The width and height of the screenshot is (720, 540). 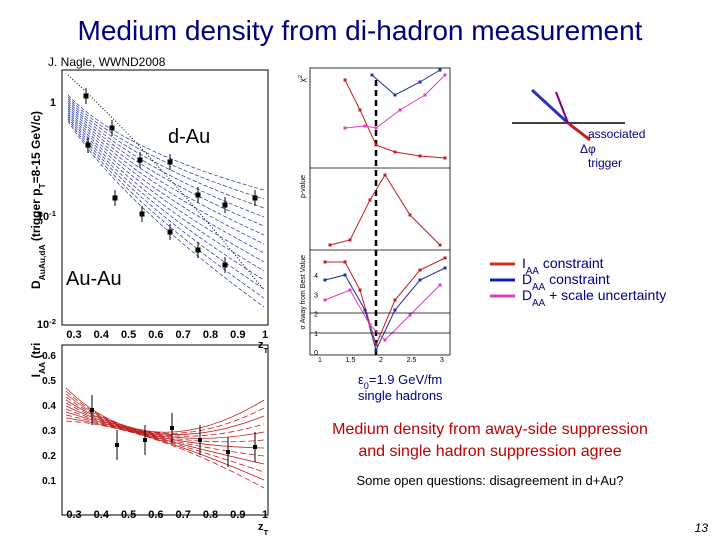 I want to click on y-tick-label: 10-2, so click(x=46, y=324).